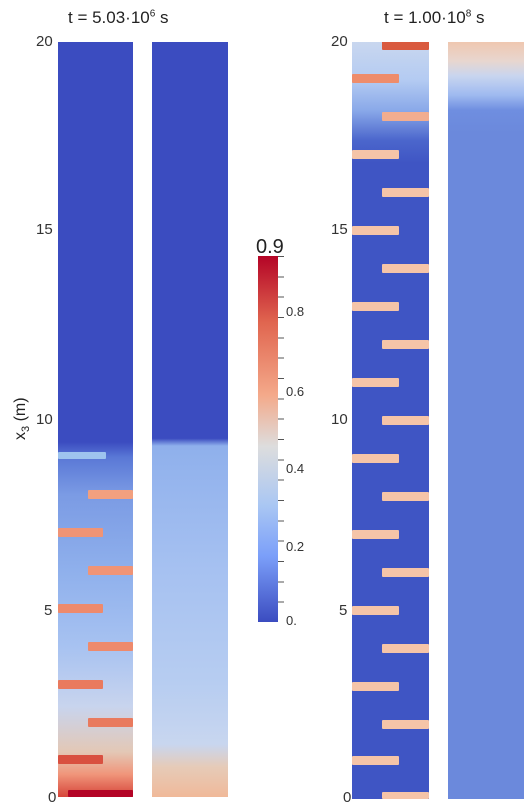  What do you see at coordinates (268, 439) in the screenshot?
I see `colorbar` at bounding box center [268, 439].